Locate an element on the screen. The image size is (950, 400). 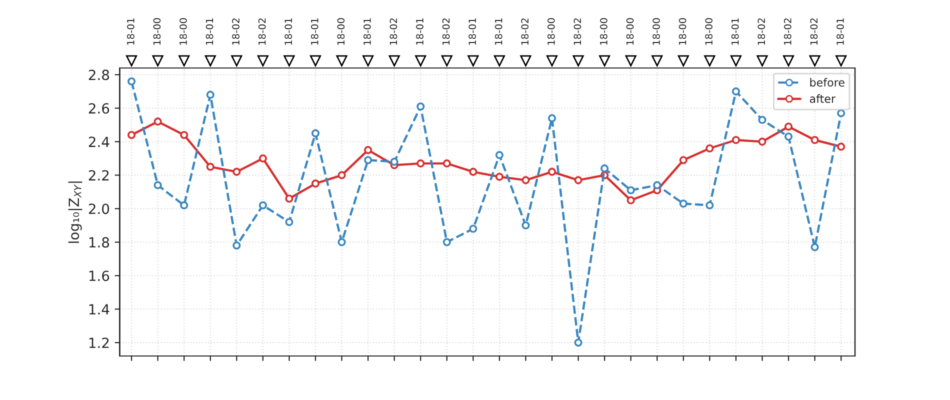
y-tick-label: 2.2 is located at coordinates (98, 175).